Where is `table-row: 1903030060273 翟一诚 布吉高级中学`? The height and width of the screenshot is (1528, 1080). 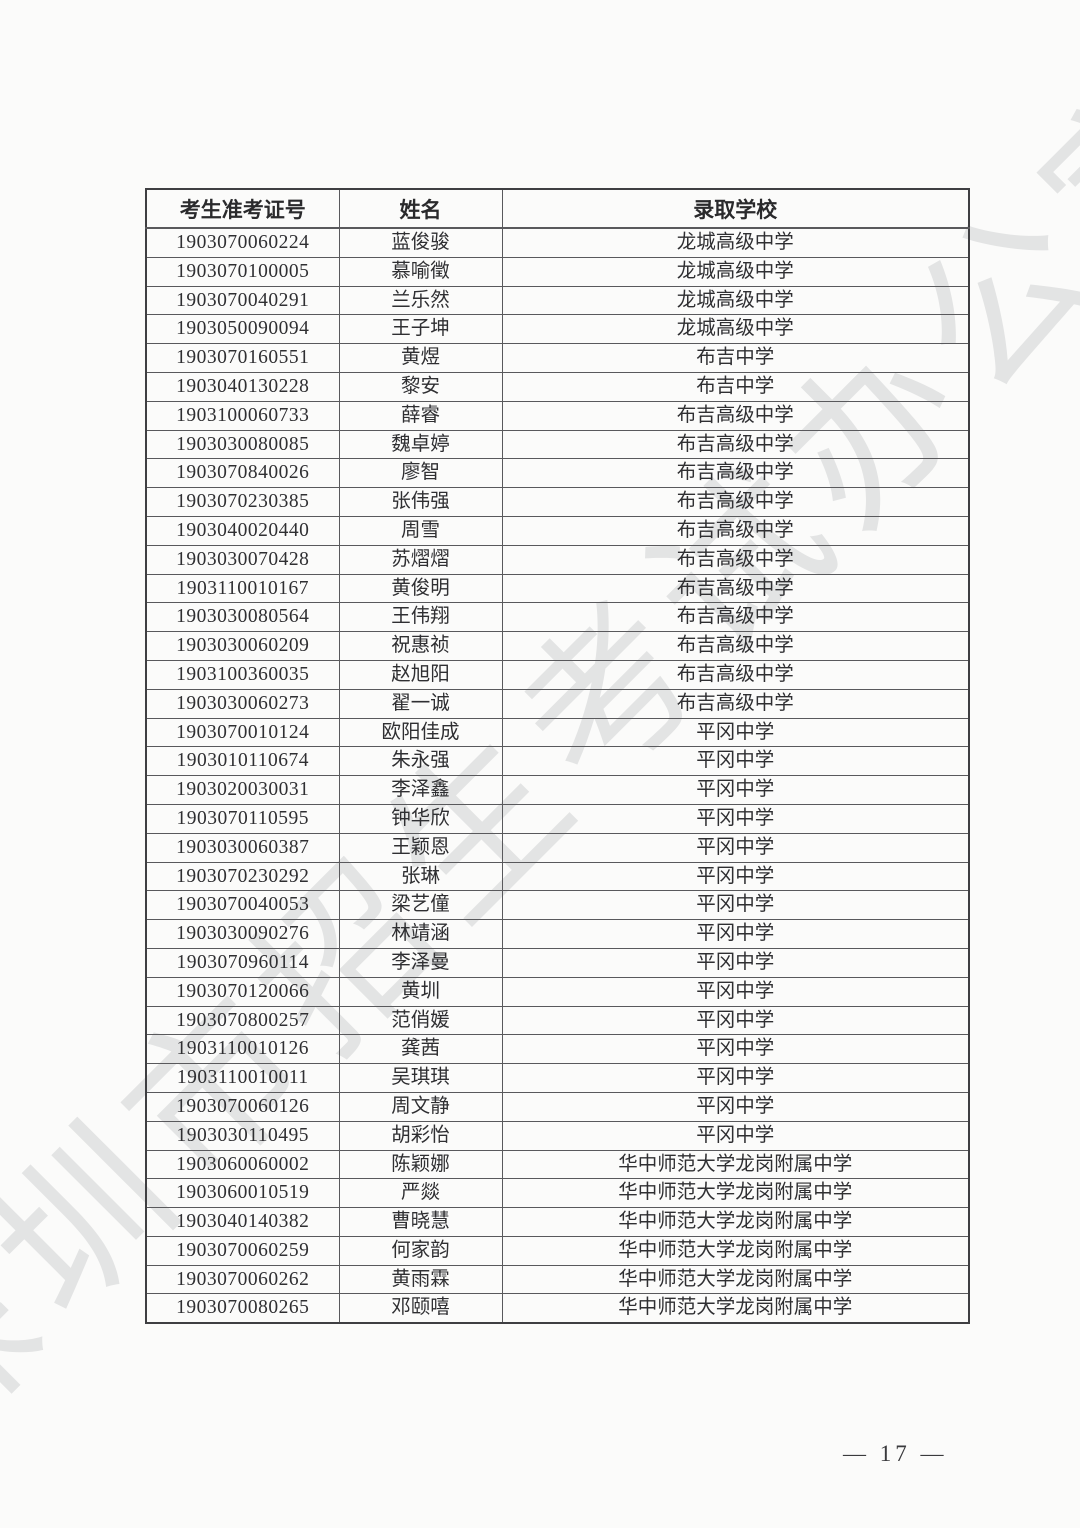
table-row: 1903030060273 翟一诚 布吉高级中学 is located at coordinates (557, 703).